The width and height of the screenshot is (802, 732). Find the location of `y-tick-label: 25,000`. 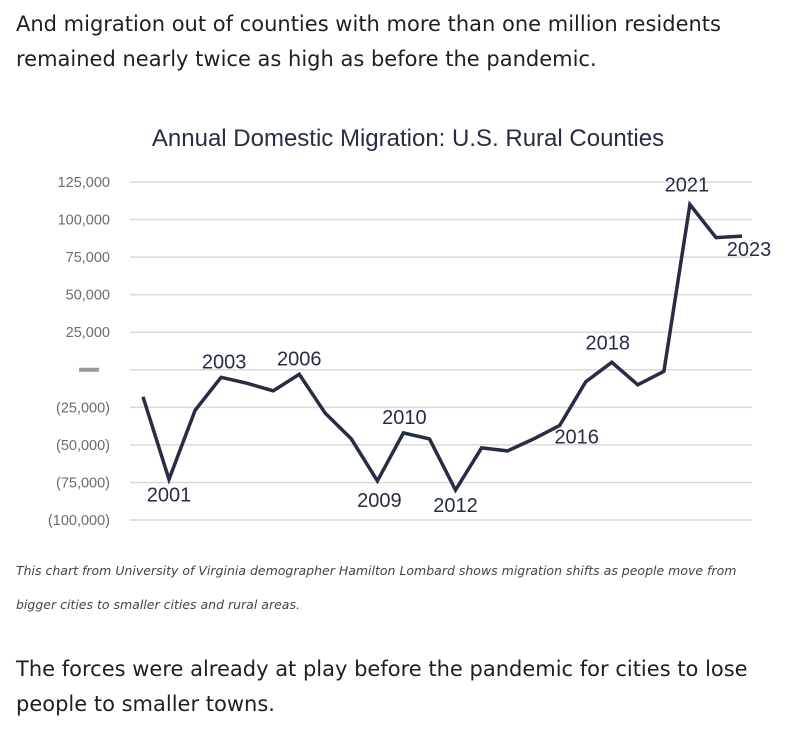

y-tick-label: 25,000 is located at coordinates (88, 333).